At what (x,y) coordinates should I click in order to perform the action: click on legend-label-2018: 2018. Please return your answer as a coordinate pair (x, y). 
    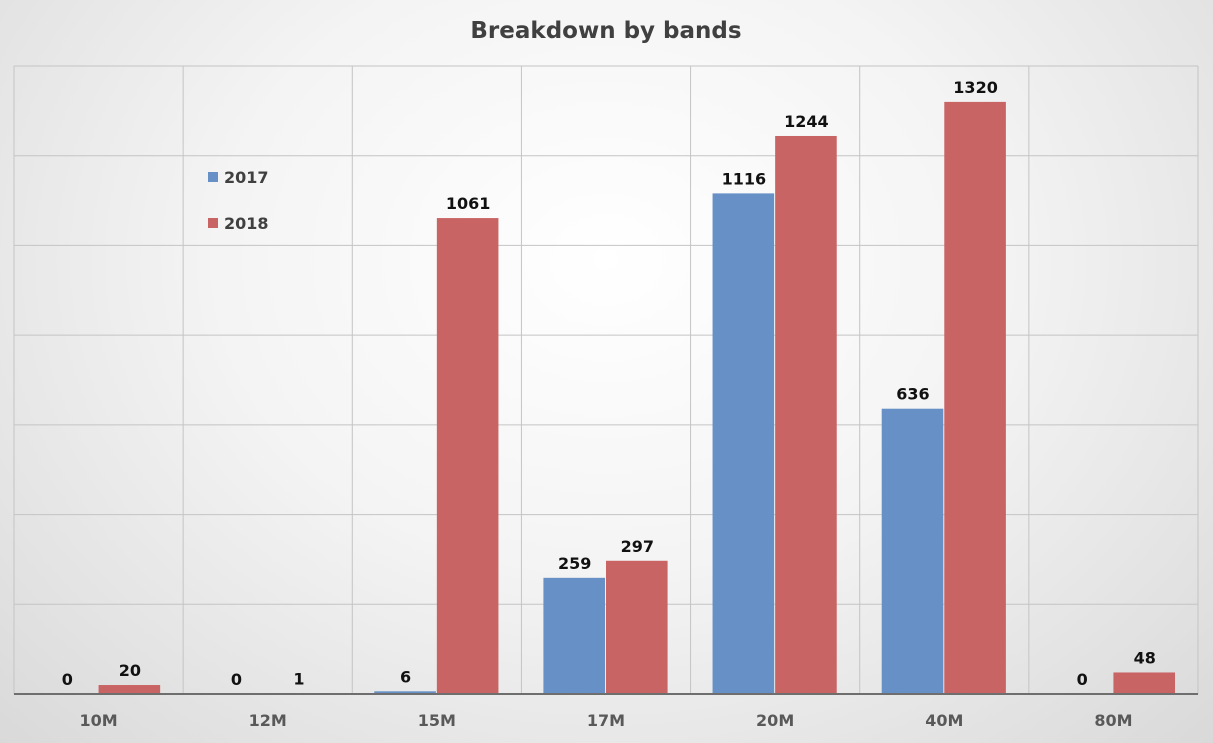
    Looking at the image, I should click on (246, 223).